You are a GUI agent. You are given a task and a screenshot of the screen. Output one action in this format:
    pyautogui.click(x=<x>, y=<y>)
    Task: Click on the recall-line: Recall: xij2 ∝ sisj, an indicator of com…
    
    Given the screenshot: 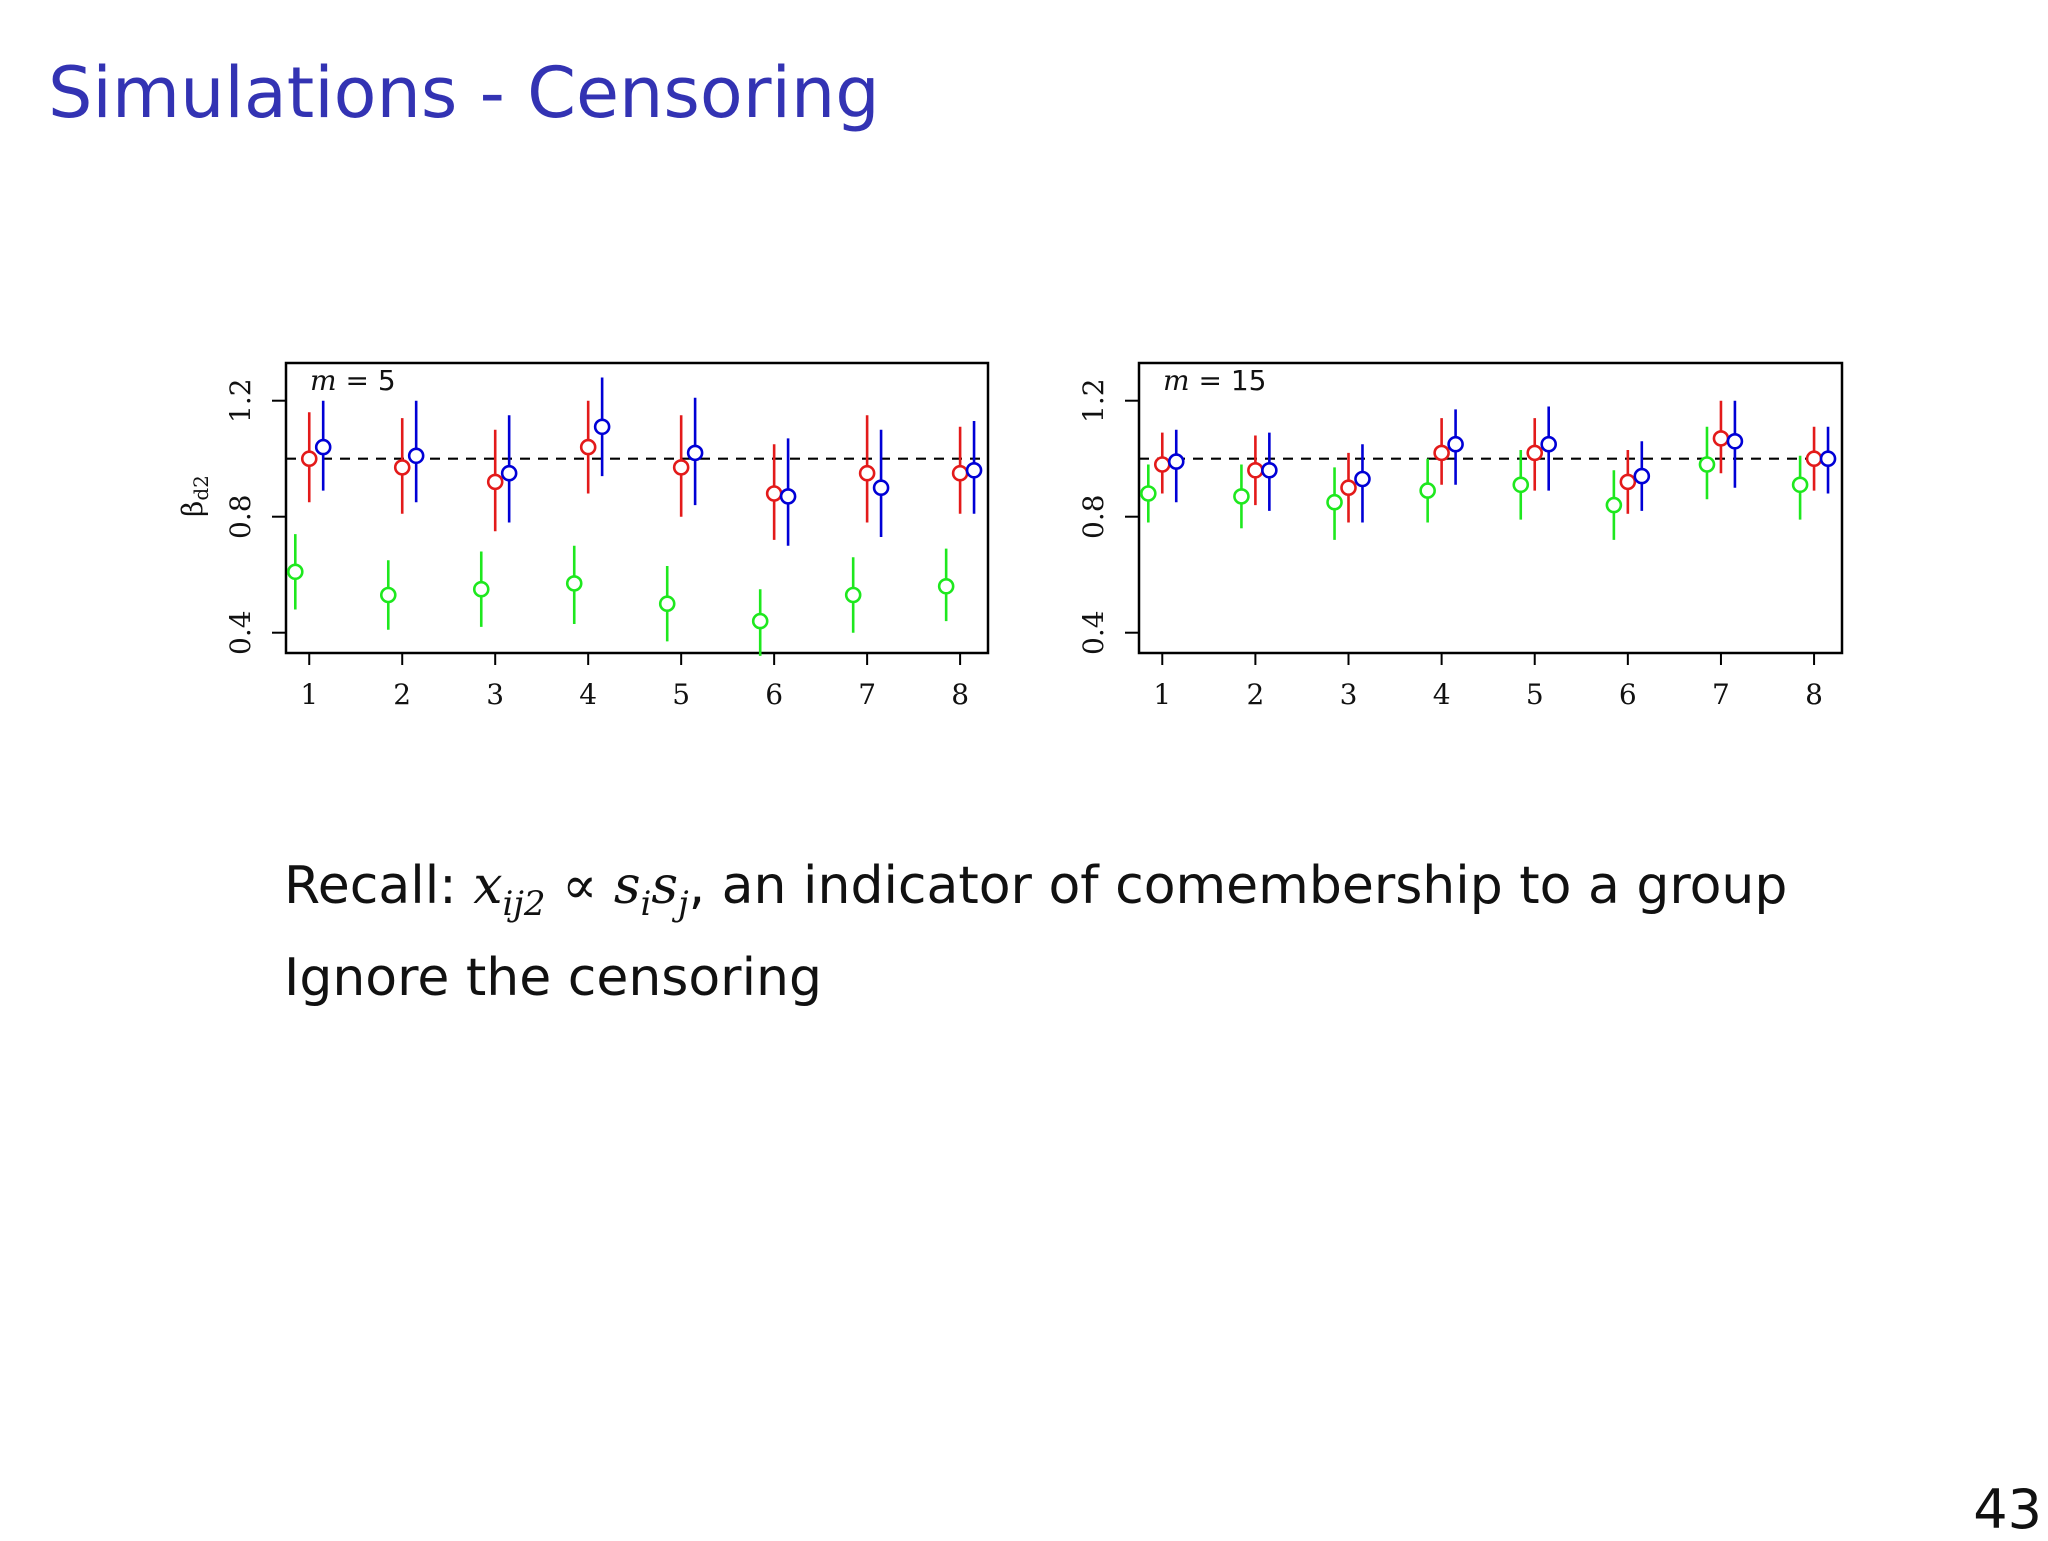 What is the action you would take?
    pyautogui.click(x=1035, y=890)
    